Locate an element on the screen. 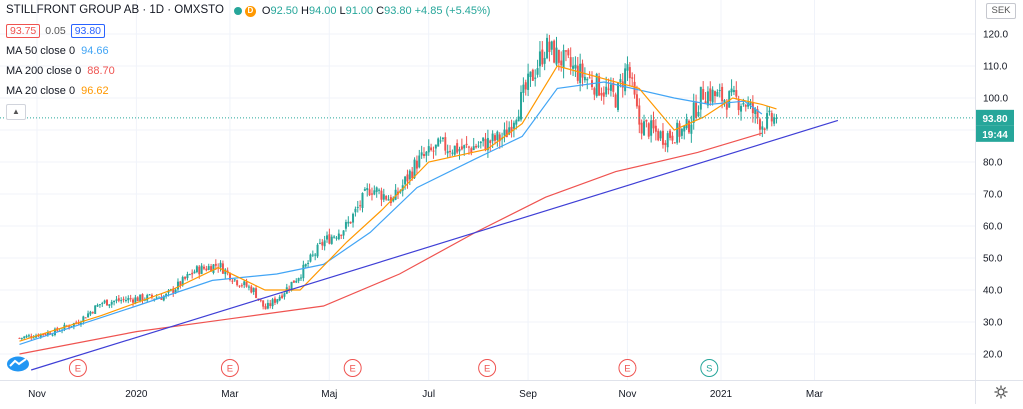 This screenshot has height=409, width=1023. ask-button: 93.80 is located at coordinates (87, 31).